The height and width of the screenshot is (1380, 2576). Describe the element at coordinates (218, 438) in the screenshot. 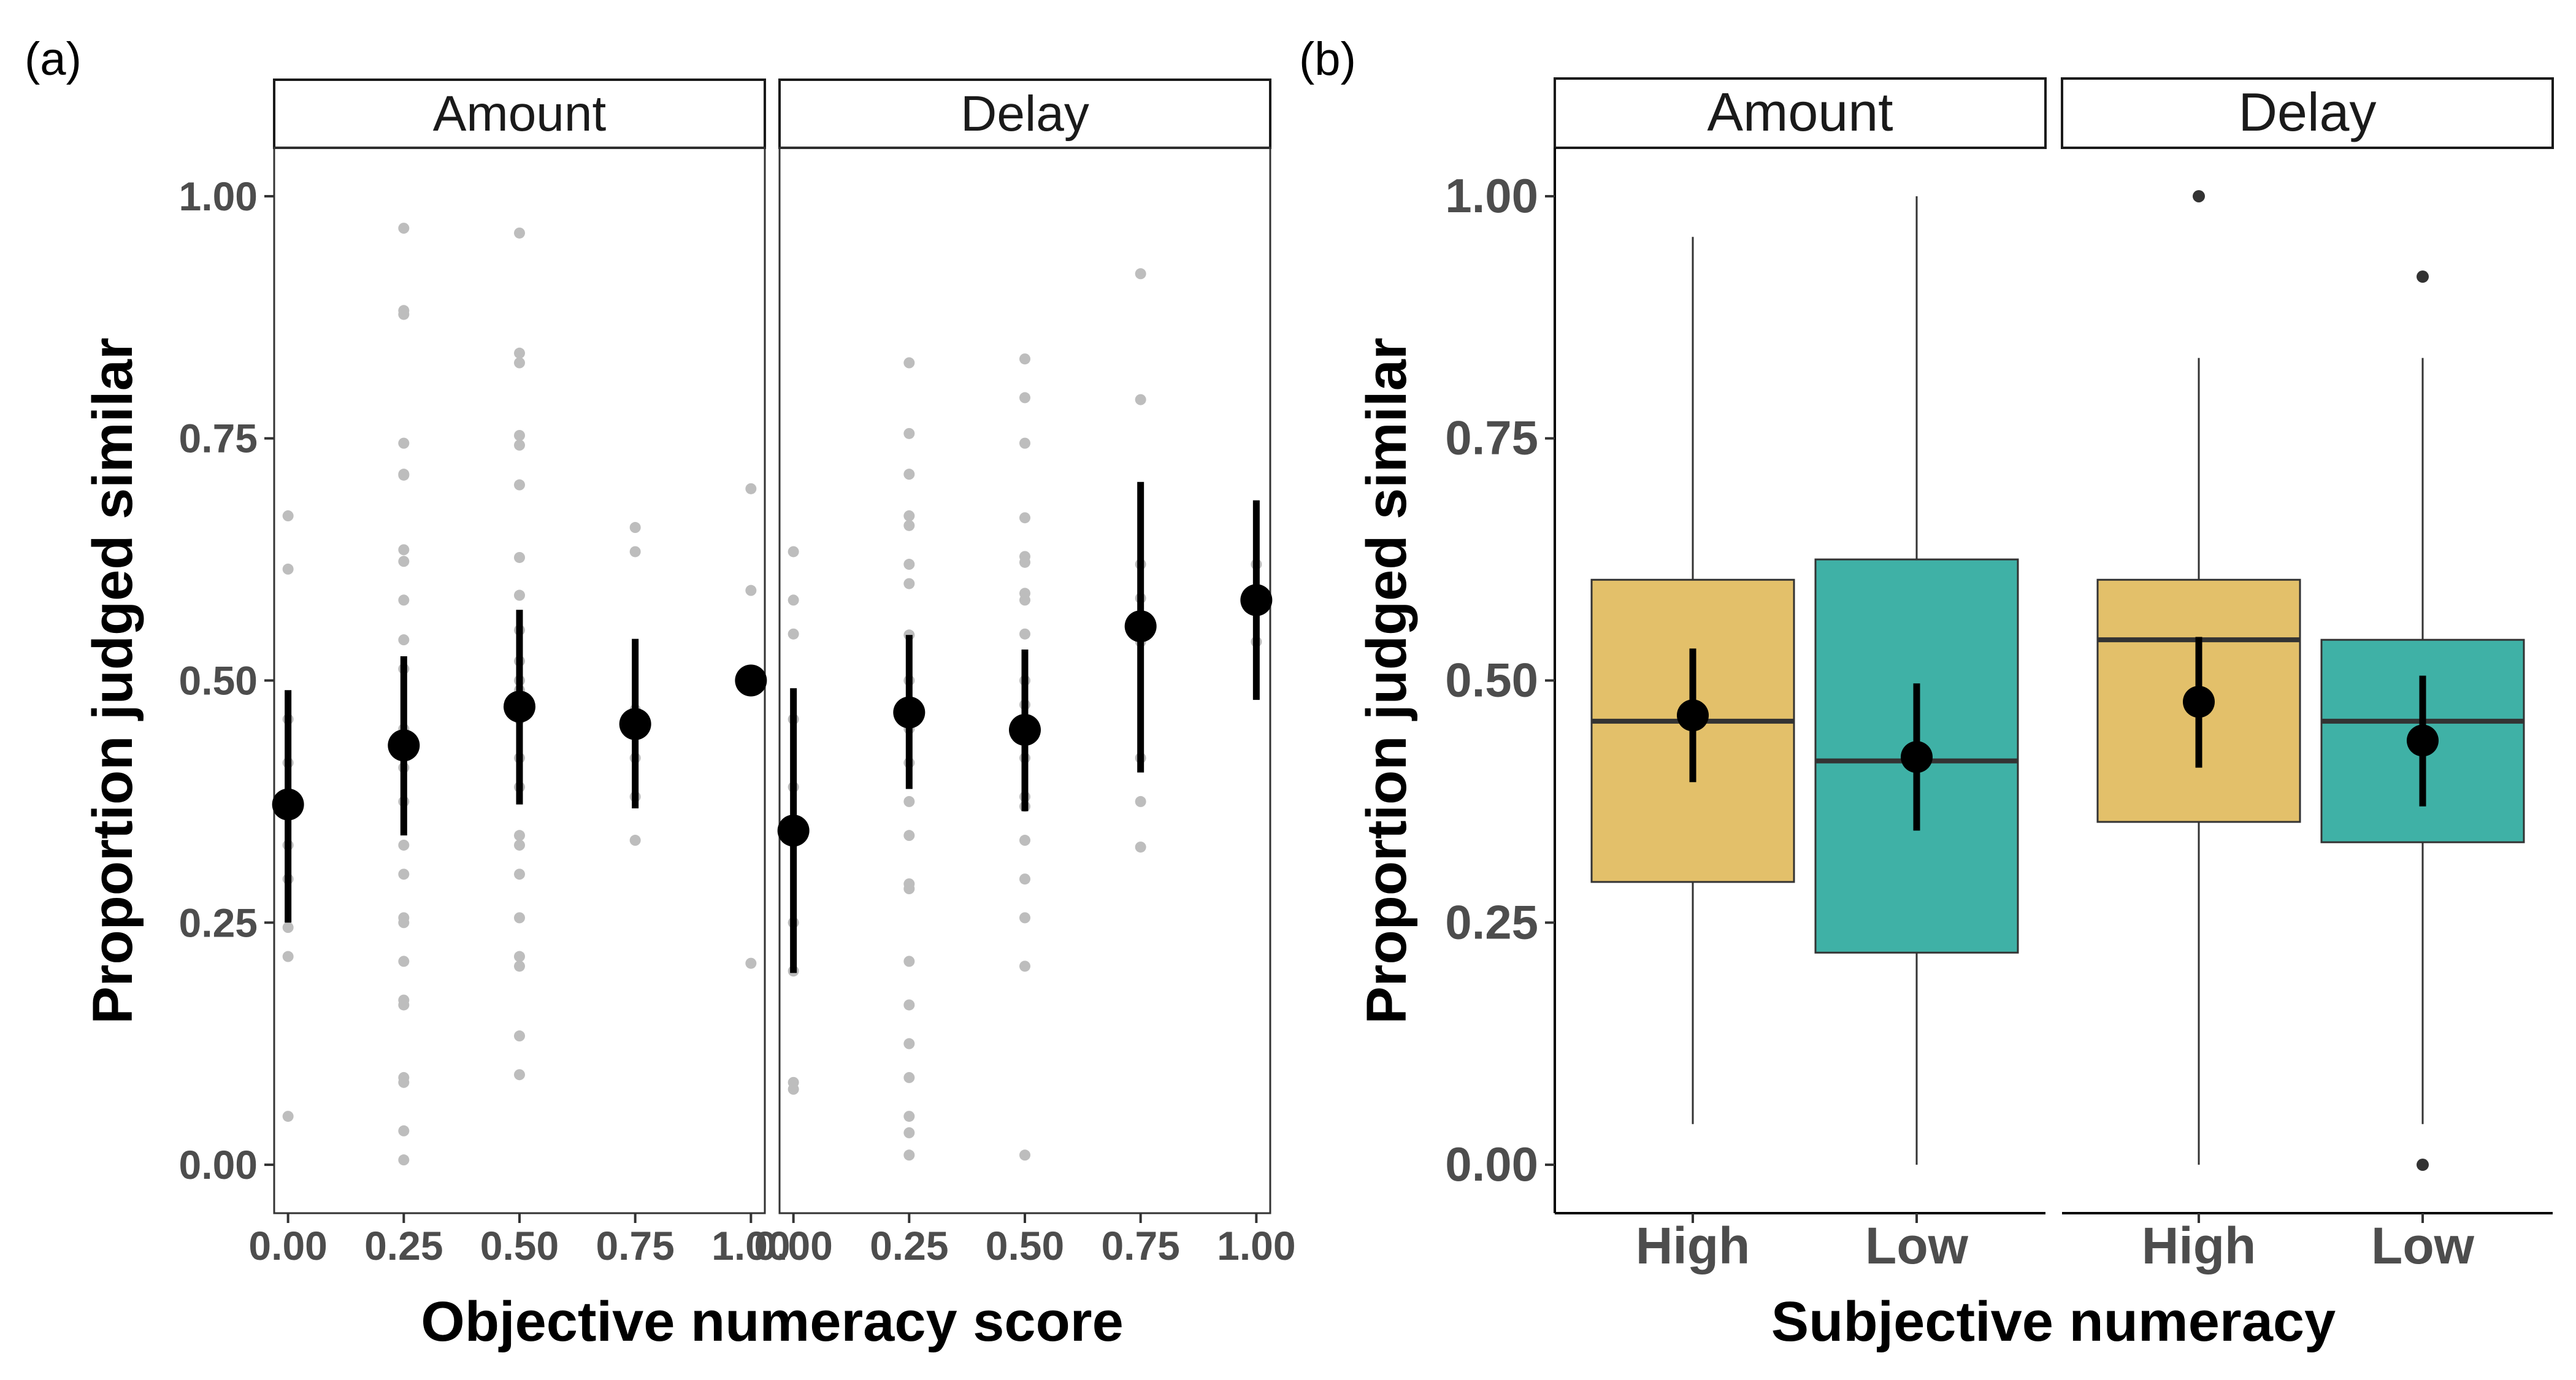

I see `y-tick-label: 0.75` at that location.